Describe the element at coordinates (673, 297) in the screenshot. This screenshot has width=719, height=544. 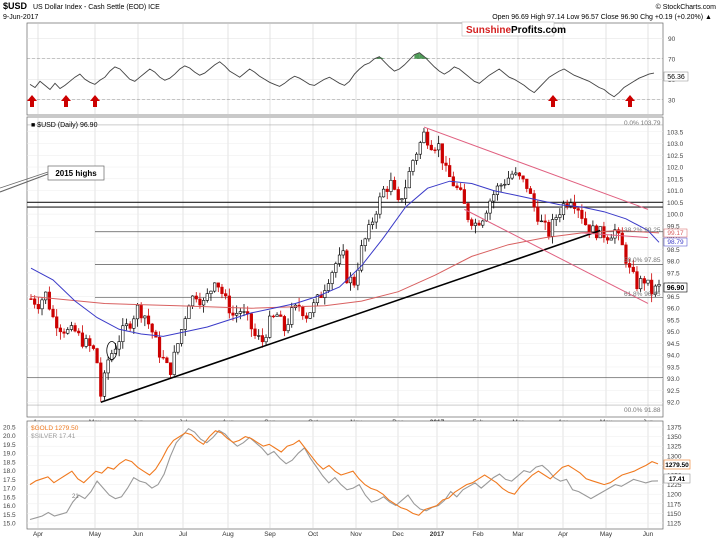
I see `price-tick-label: 96.5` at that location.